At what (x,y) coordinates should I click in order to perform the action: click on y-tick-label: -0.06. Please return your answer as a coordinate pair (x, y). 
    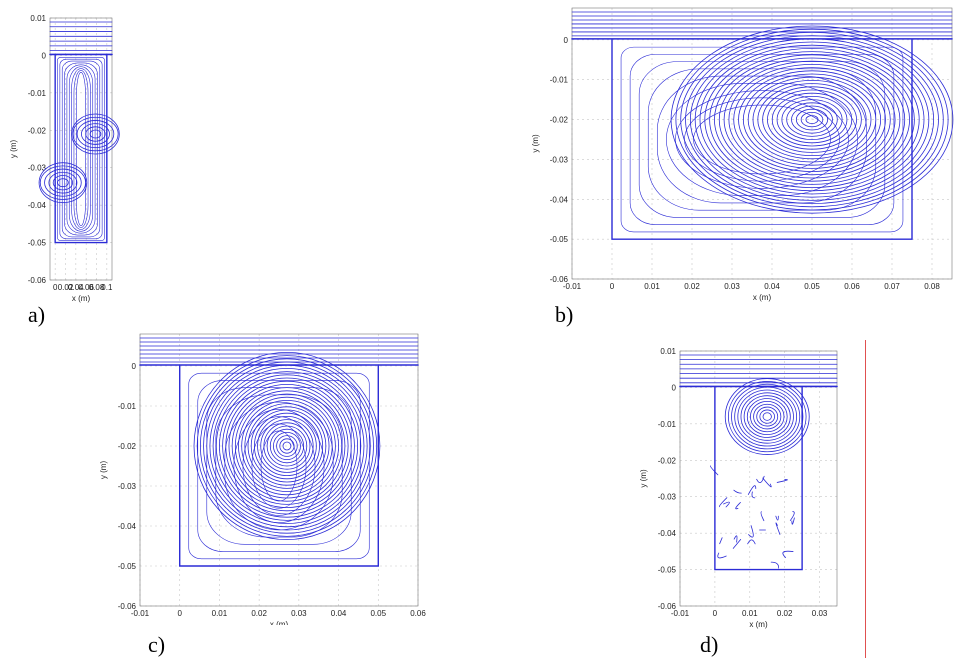
    Looking at the image, I should click on (127, 606).